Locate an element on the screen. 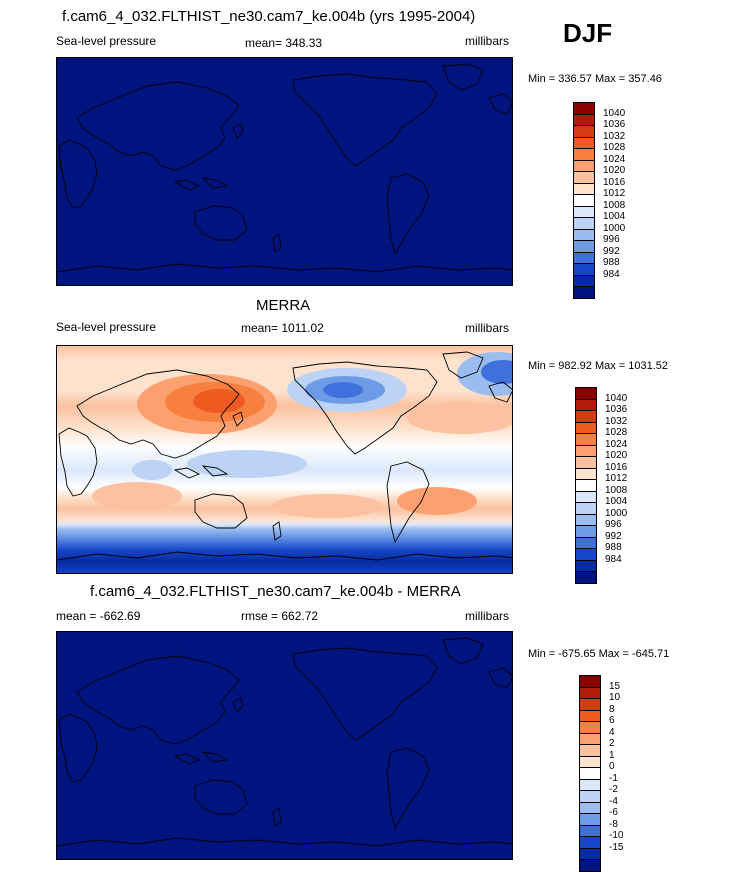 This screenshot has width=732, height=872. colorbar-label: -2 is located at coordinates (613, 789).